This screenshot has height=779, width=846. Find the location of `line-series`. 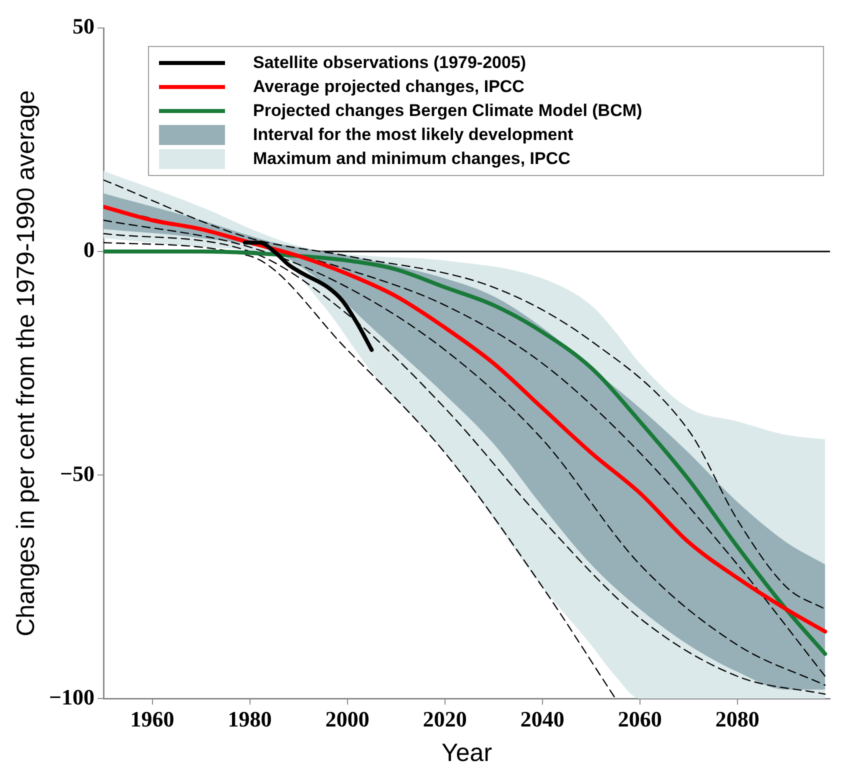

line-series is located at coordinates (308, 296).